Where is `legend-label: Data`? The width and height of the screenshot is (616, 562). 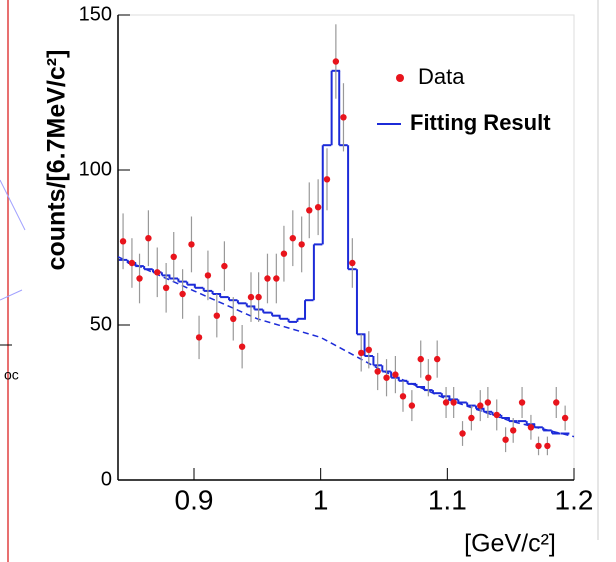 legend-label: Data is located at coordinates (441, 76).